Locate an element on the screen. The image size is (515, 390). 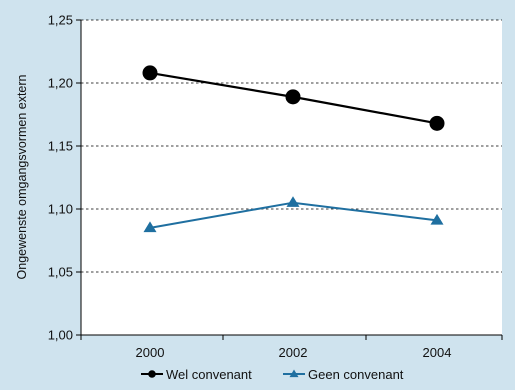
x-tick-label: 2004 is located at coordinates (437, 352).